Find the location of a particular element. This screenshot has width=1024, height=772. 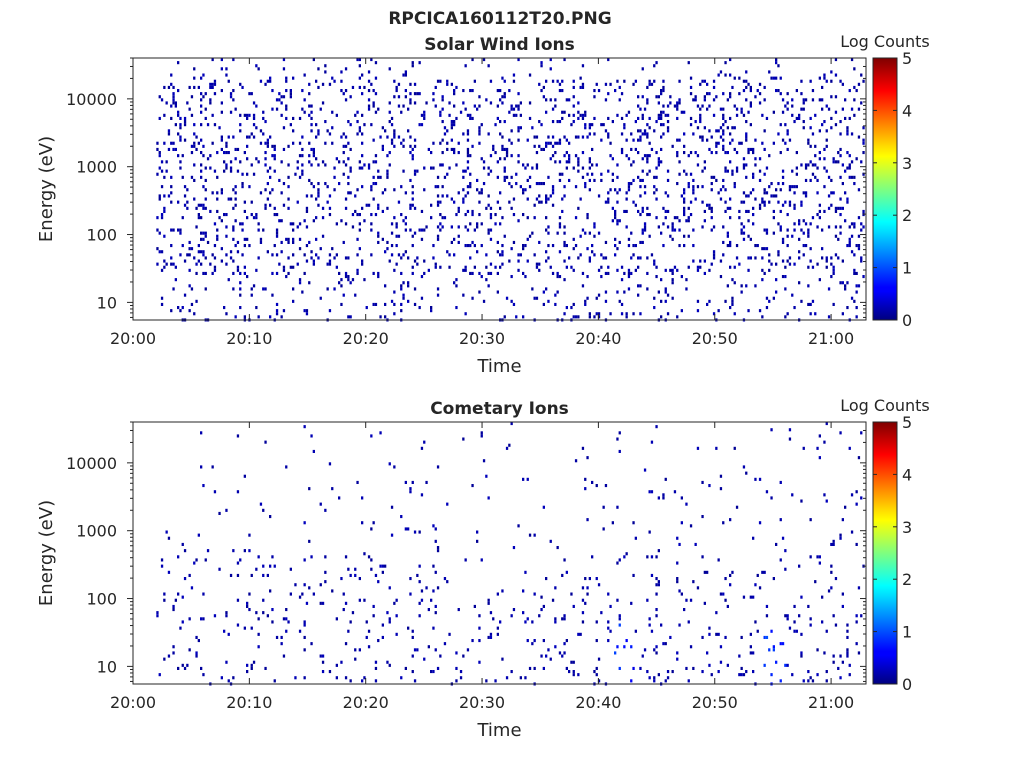

x-tick-label: 21:00 is located at coordinates (831, 338).